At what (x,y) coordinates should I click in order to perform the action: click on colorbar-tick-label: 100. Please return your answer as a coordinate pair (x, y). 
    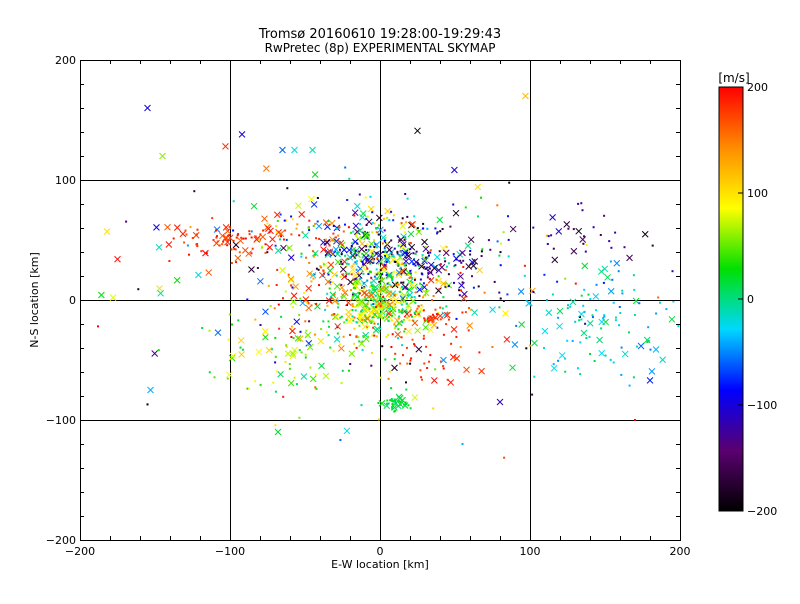
    Looking at the image, I should click on (757, 193).